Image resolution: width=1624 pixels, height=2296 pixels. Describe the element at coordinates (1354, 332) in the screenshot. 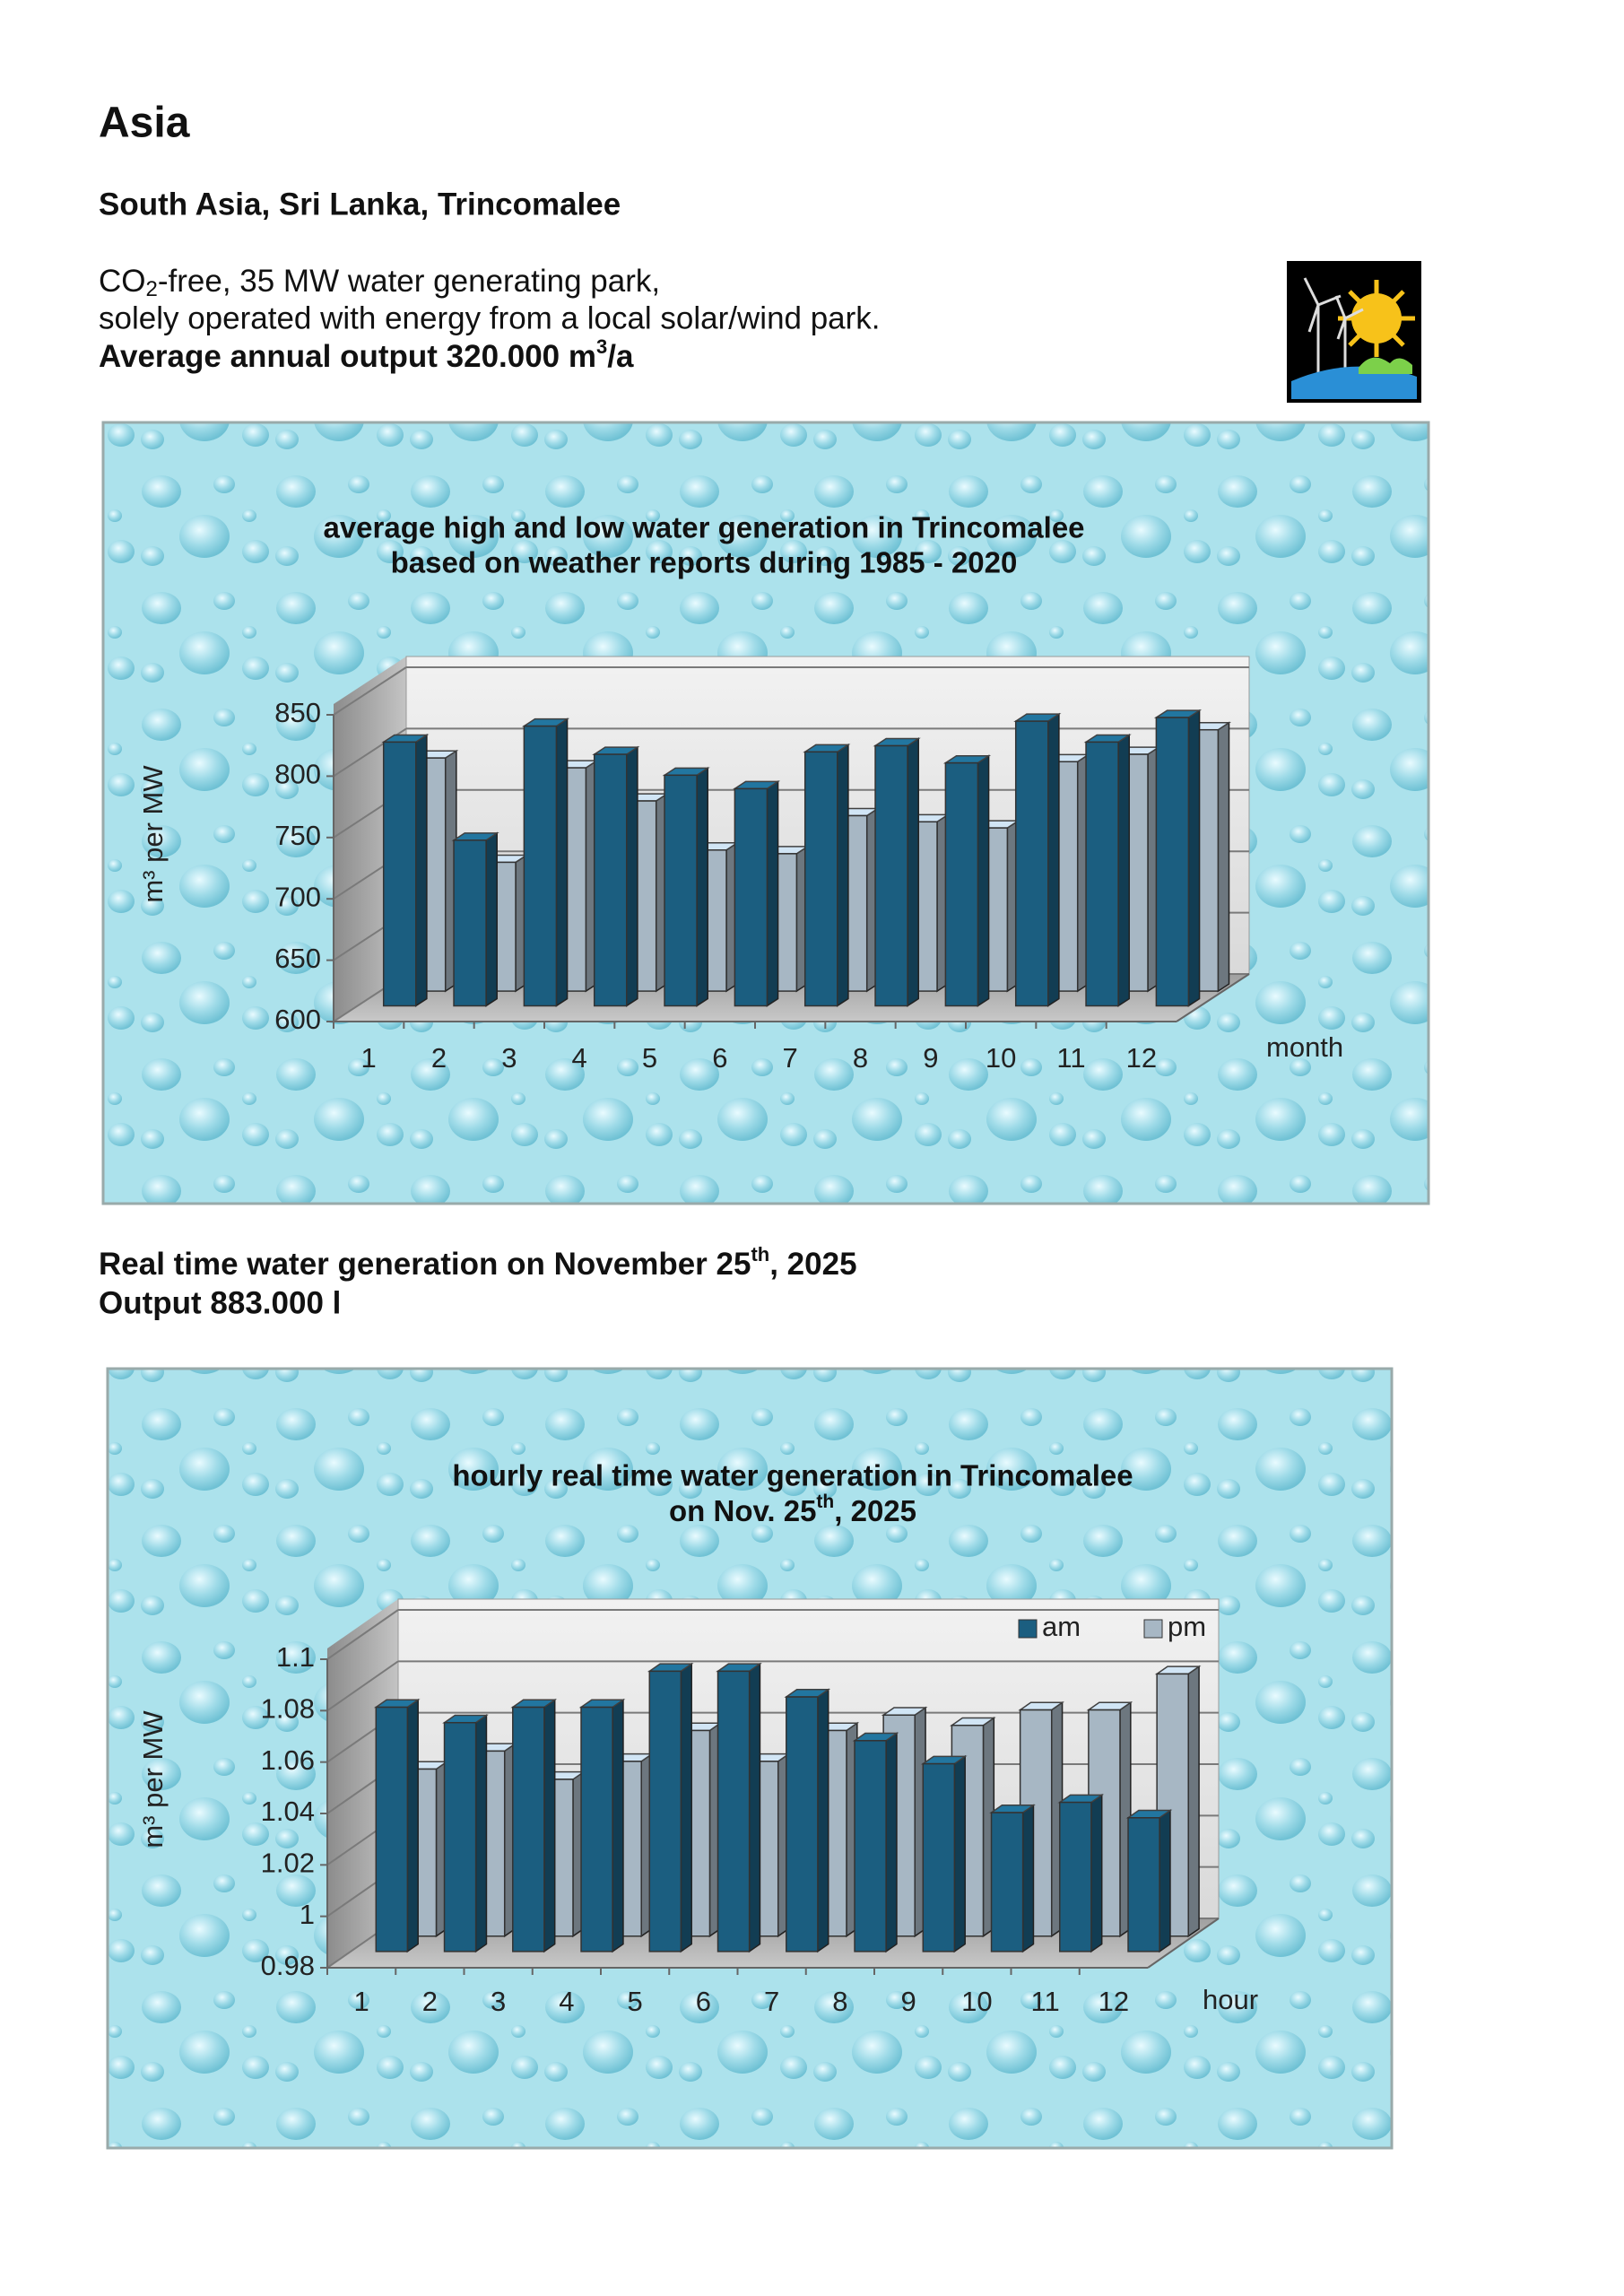

I see `solar-wind-icon` at that location.